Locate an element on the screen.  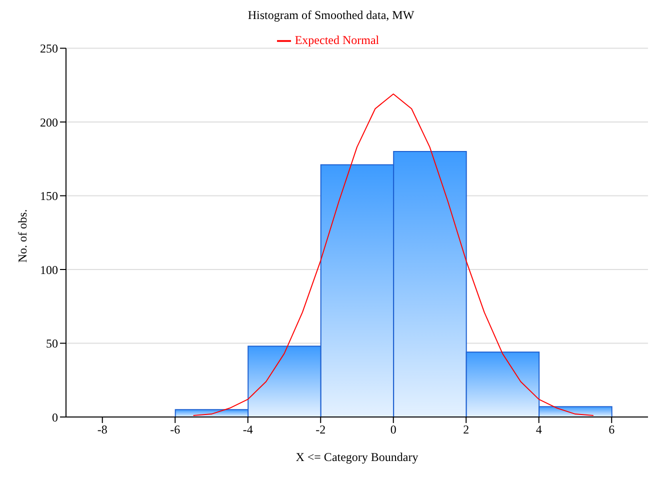
x-tick-label: 6 is located at coordinates (611, 429).